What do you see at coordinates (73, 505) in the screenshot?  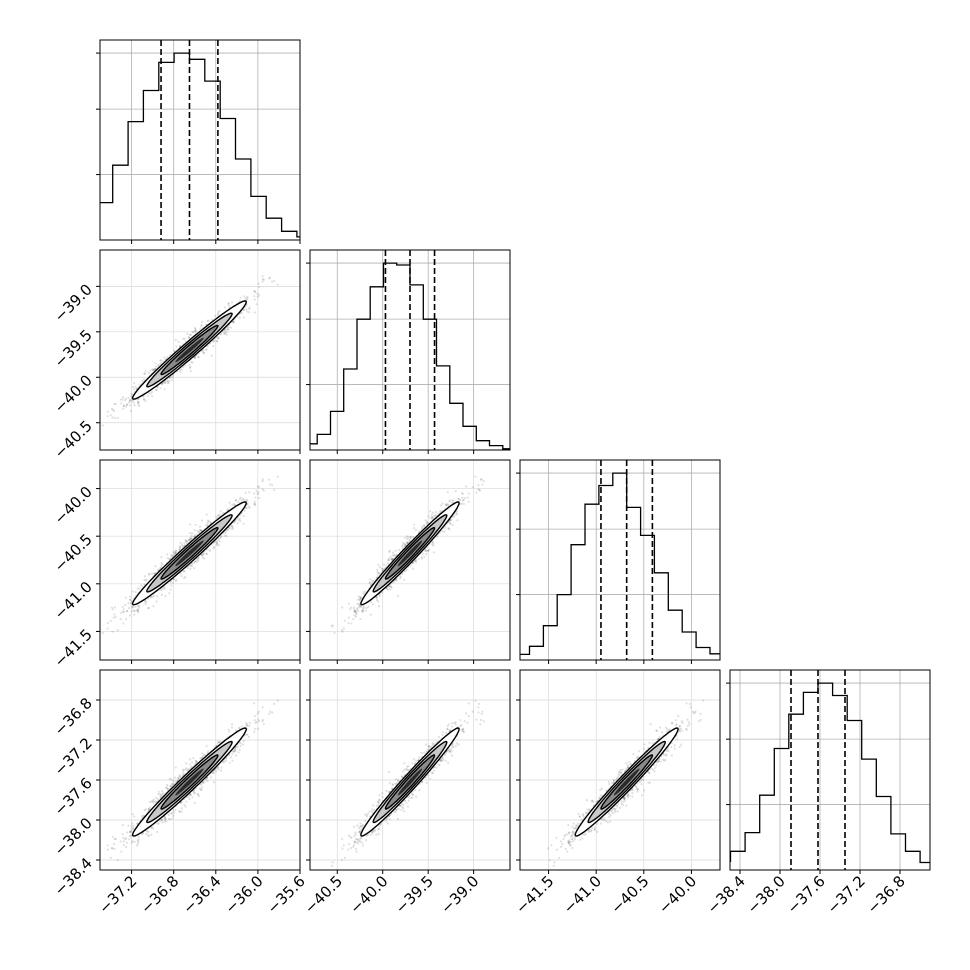 I see `y-tick-label: −40.0` at bounding box center [73, 505].